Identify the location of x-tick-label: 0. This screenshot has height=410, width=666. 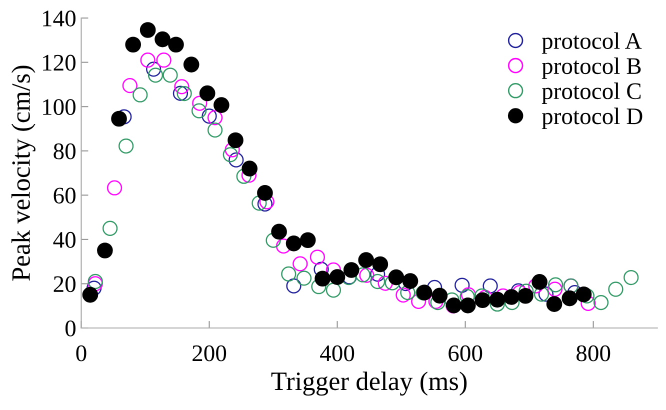
(81, 353).